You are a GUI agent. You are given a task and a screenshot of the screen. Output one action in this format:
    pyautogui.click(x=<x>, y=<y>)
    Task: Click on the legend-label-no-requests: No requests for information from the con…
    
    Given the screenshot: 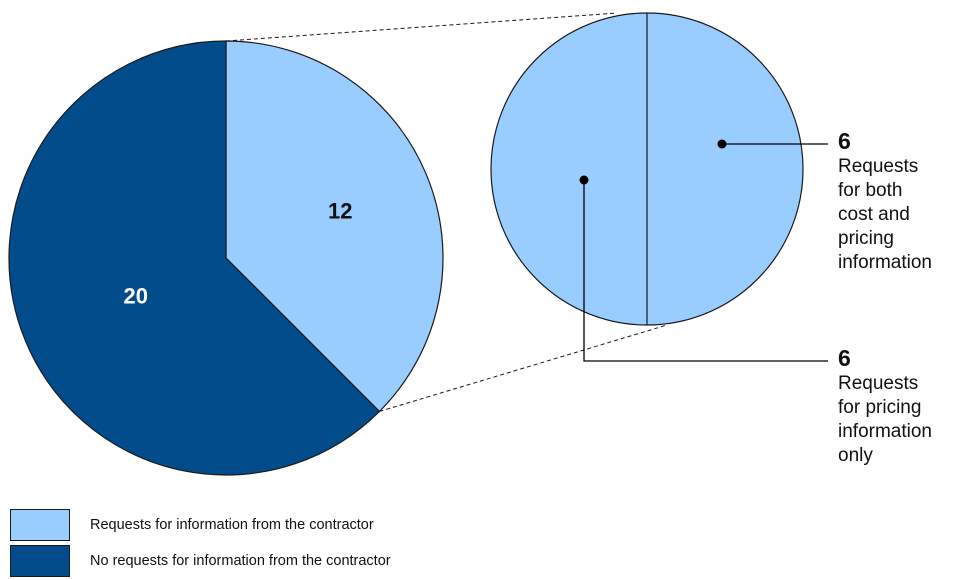 What is the action you would take?
    pyautogui.click(x=240, y=561)
    